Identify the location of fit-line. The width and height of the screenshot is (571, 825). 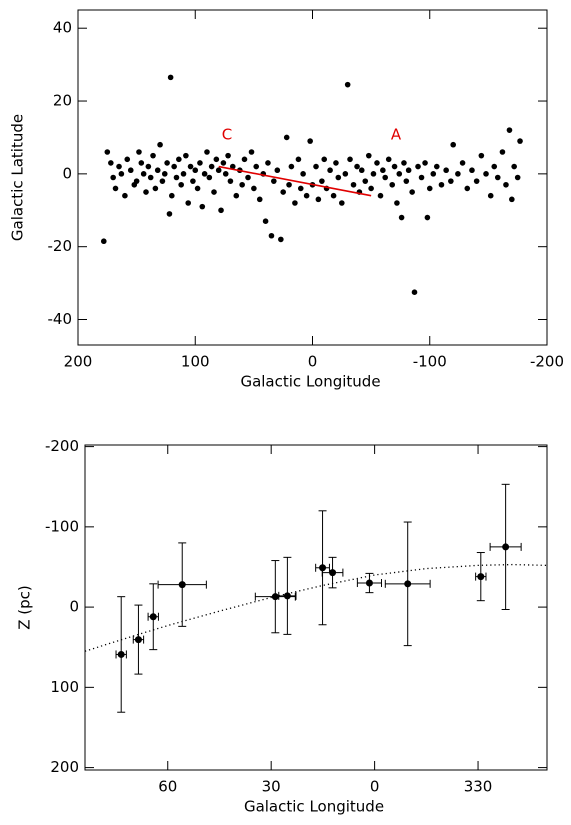
(295, 181).